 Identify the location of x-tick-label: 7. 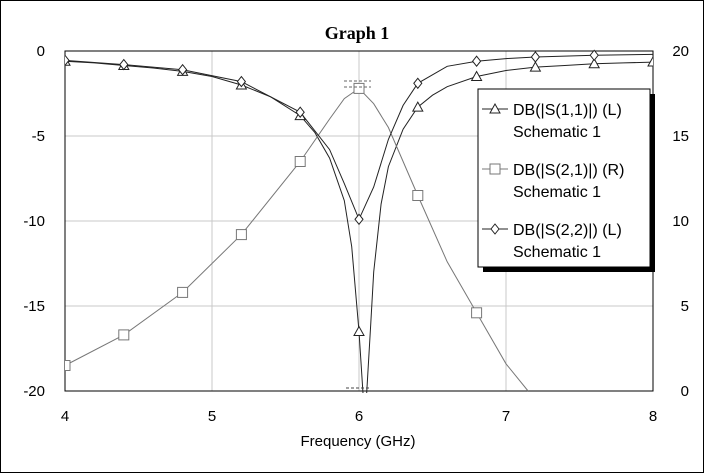
(506, 416).